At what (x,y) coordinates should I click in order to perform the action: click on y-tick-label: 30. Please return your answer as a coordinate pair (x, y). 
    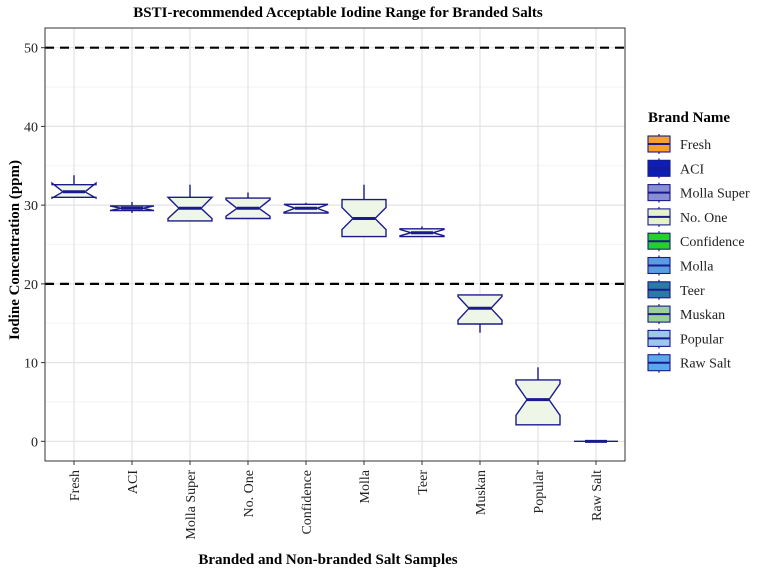
    Looking at the image, I should click on (31, 206).